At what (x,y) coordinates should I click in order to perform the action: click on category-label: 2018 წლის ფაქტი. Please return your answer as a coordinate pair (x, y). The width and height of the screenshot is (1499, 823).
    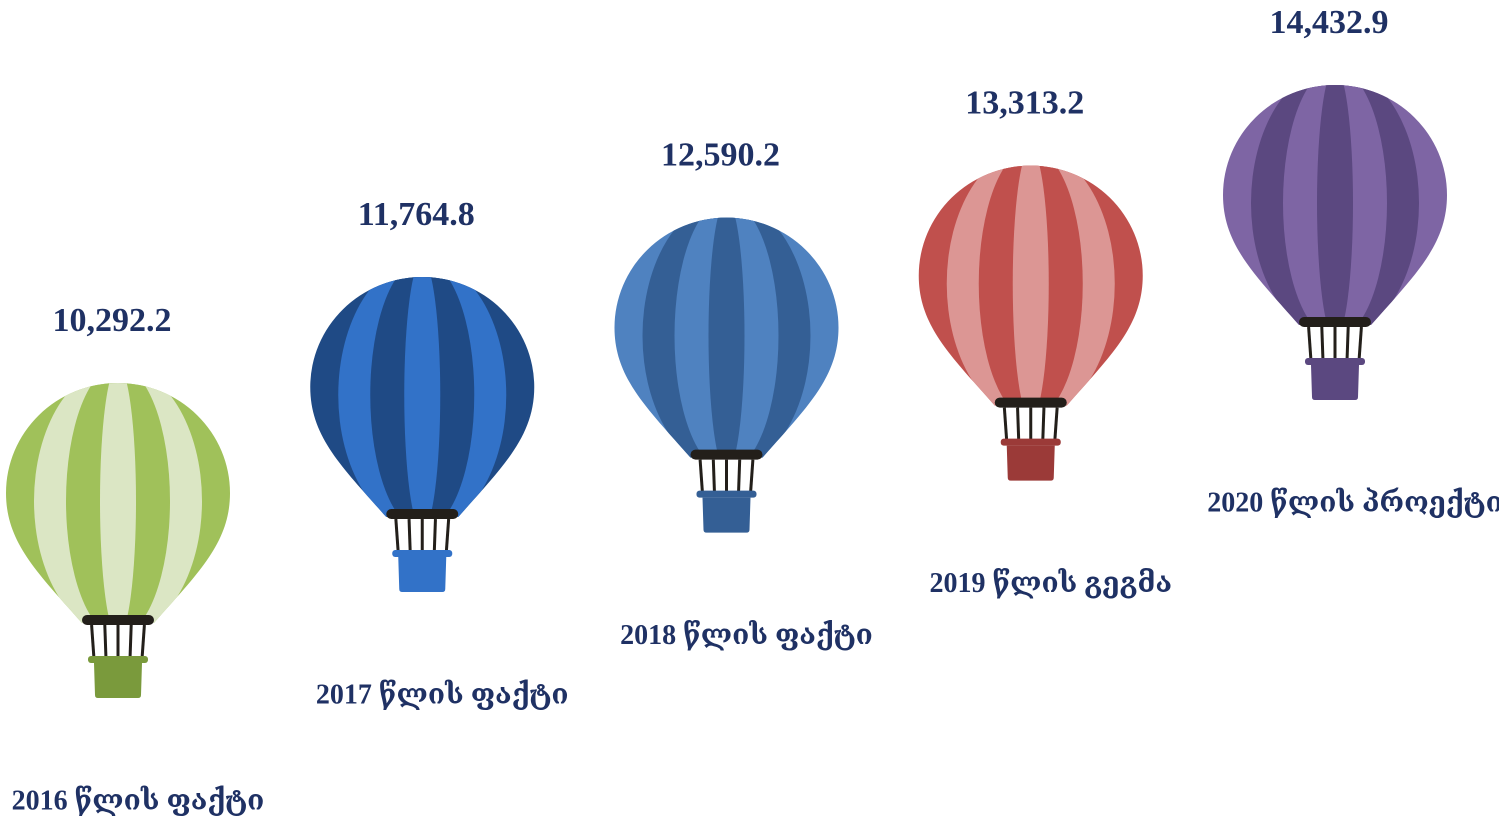
    Looking at the image, I should click on (746, 635).